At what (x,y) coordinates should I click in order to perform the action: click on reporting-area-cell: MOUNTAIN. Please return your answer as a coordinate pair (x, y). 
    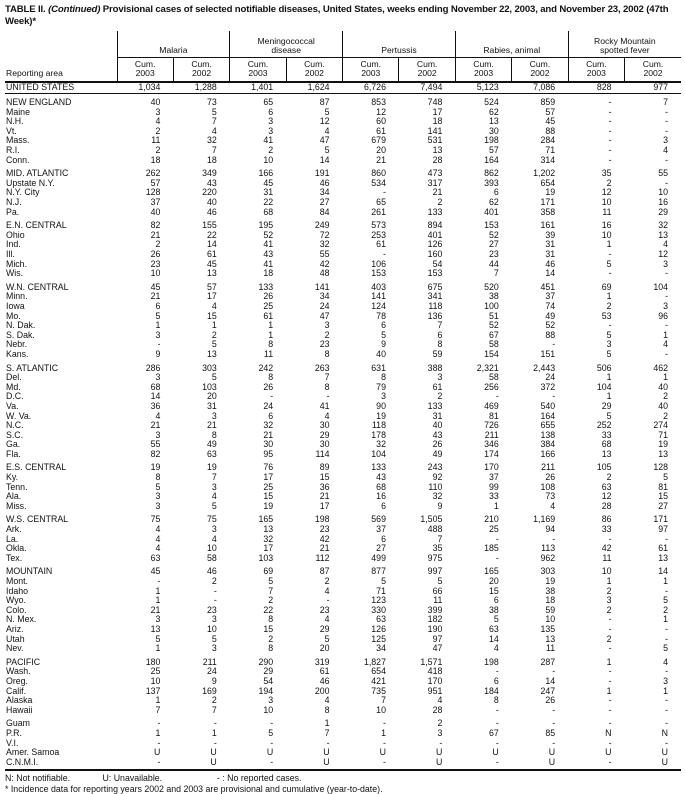
    Looking at the image, I should click on (29, 571).